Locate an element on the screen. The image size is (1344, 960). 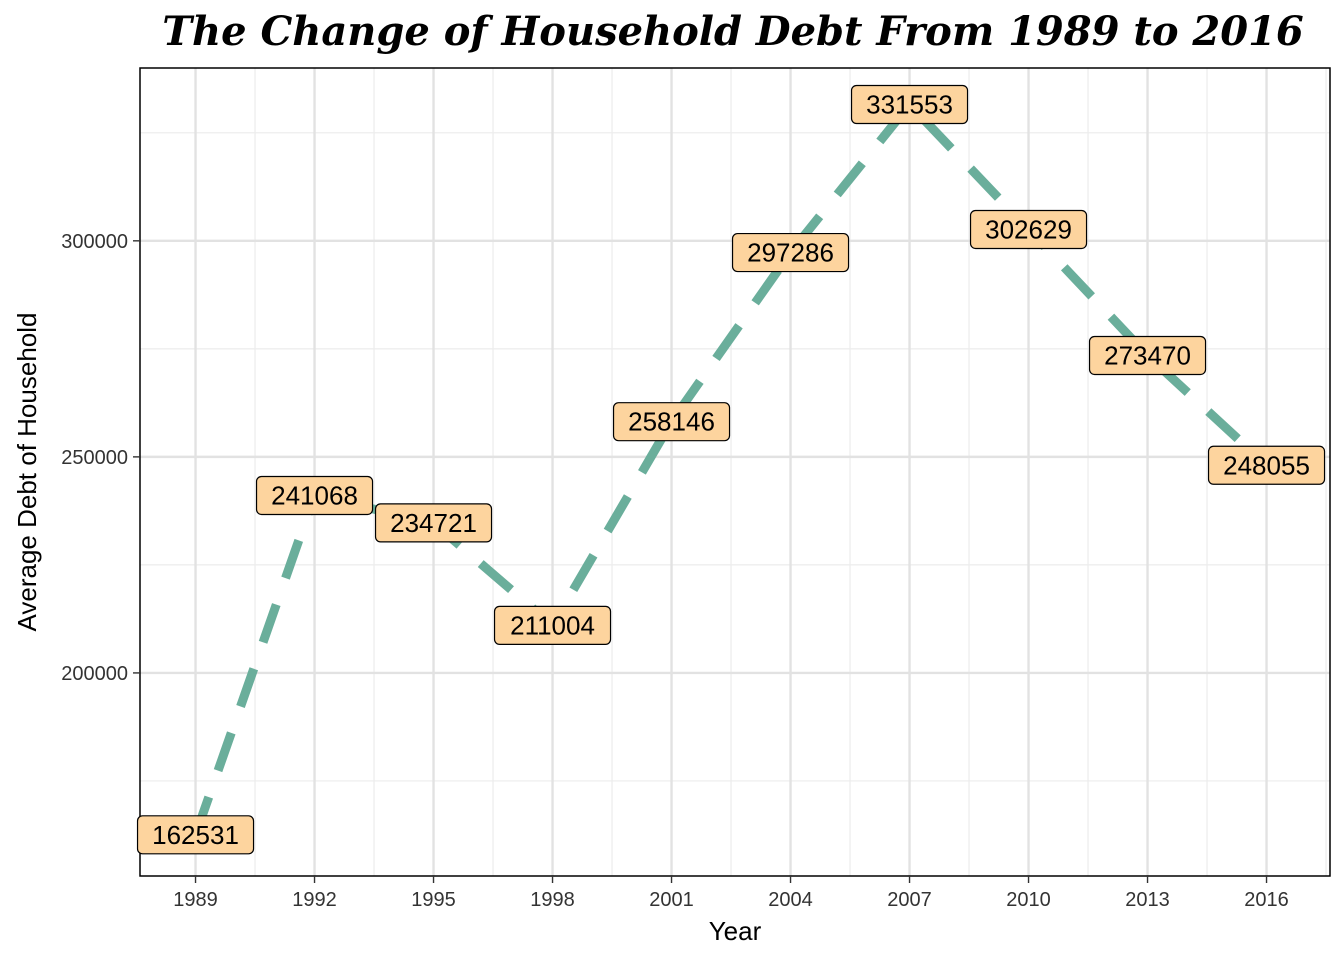
x-tick-label: 2013 is located at coordinates (1147, 900).